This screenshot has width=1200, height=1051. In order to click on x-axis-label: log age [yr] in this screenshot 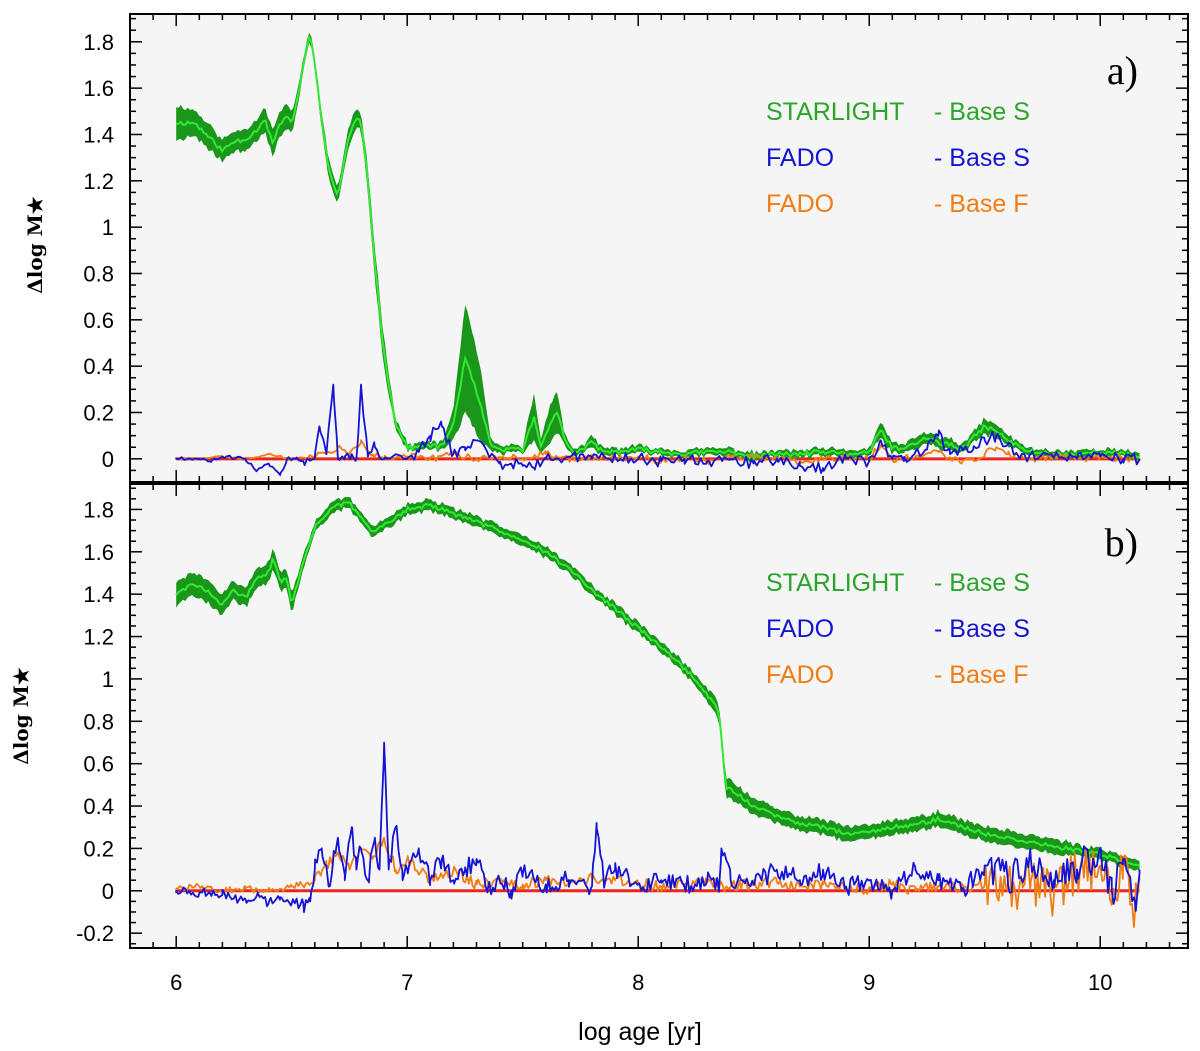, I will do `click(640, 1032)`.